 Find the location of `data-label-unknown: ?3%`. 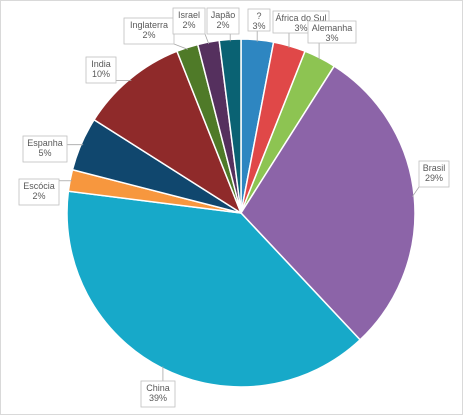

data-label-unknown: ?3% is located at coordinates (259, 20).